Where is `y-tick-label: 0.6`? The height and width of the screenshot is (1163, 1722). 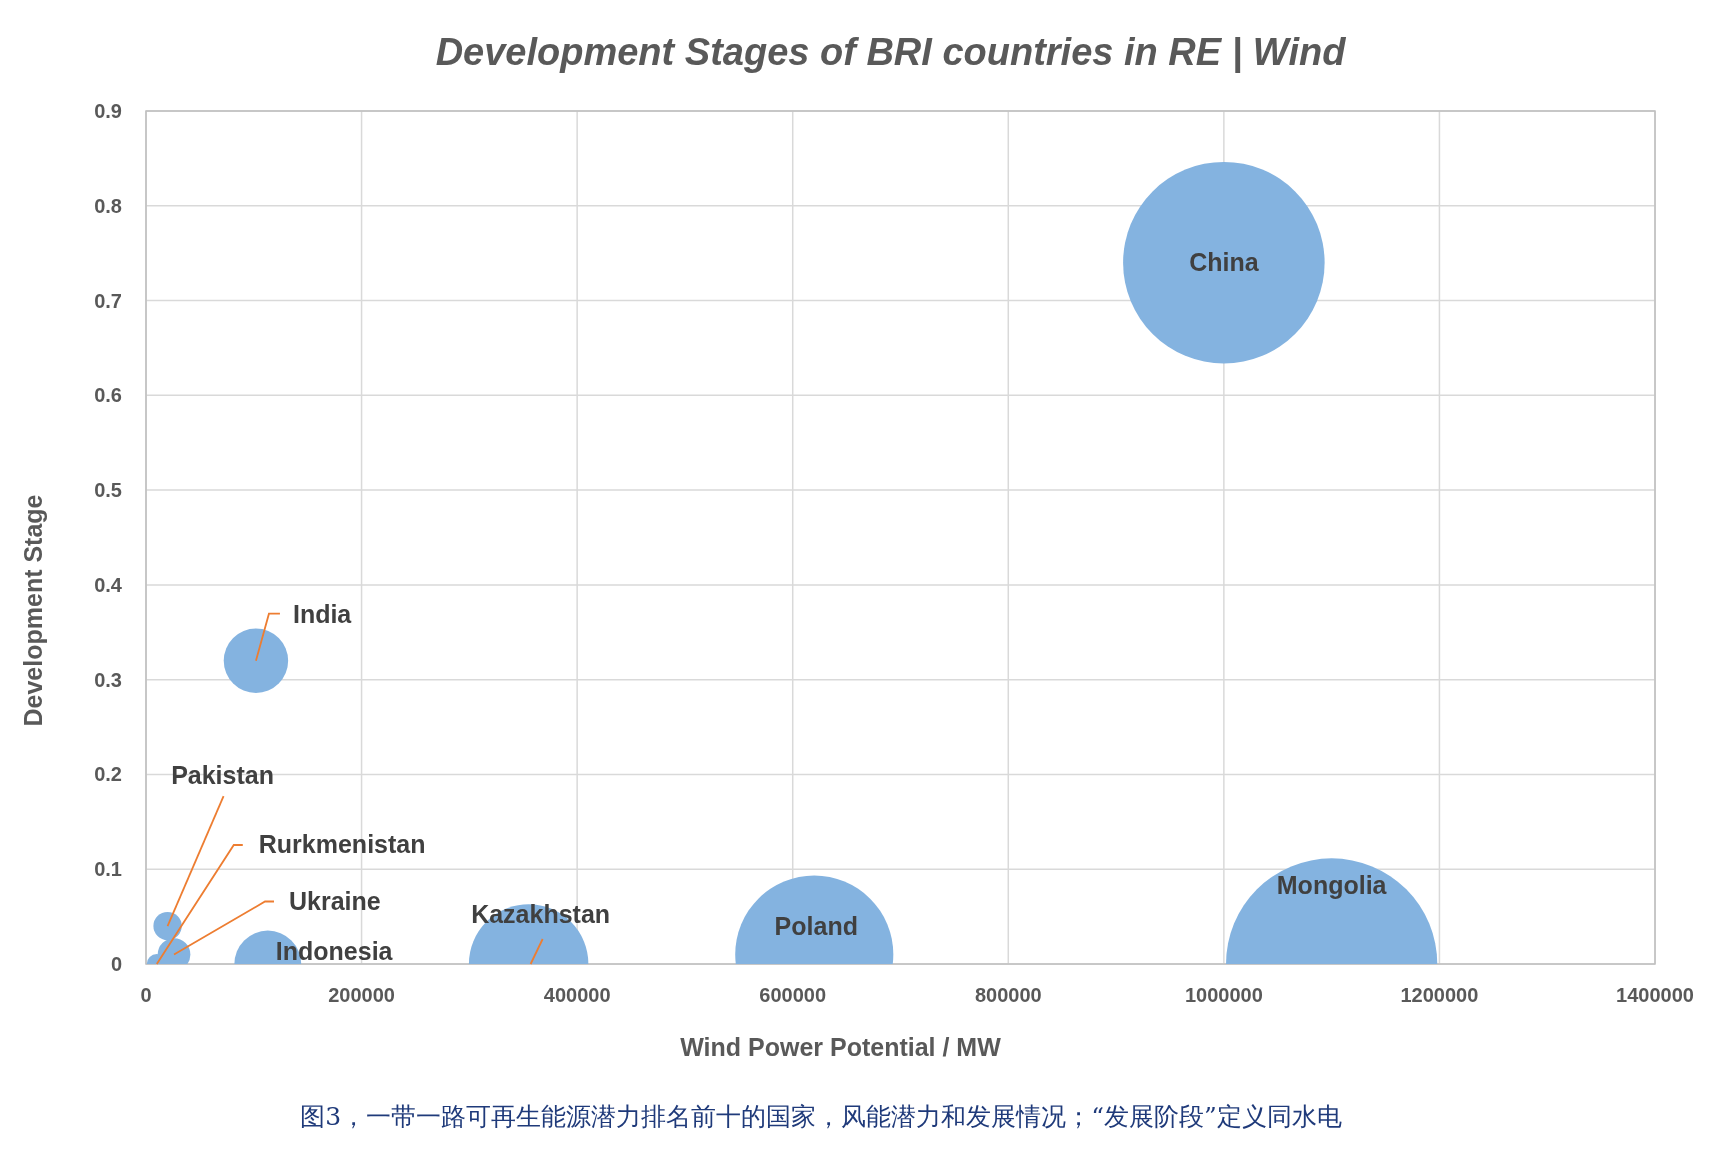
y-tick-label: 0.6 is located at coordinates (108, 395).